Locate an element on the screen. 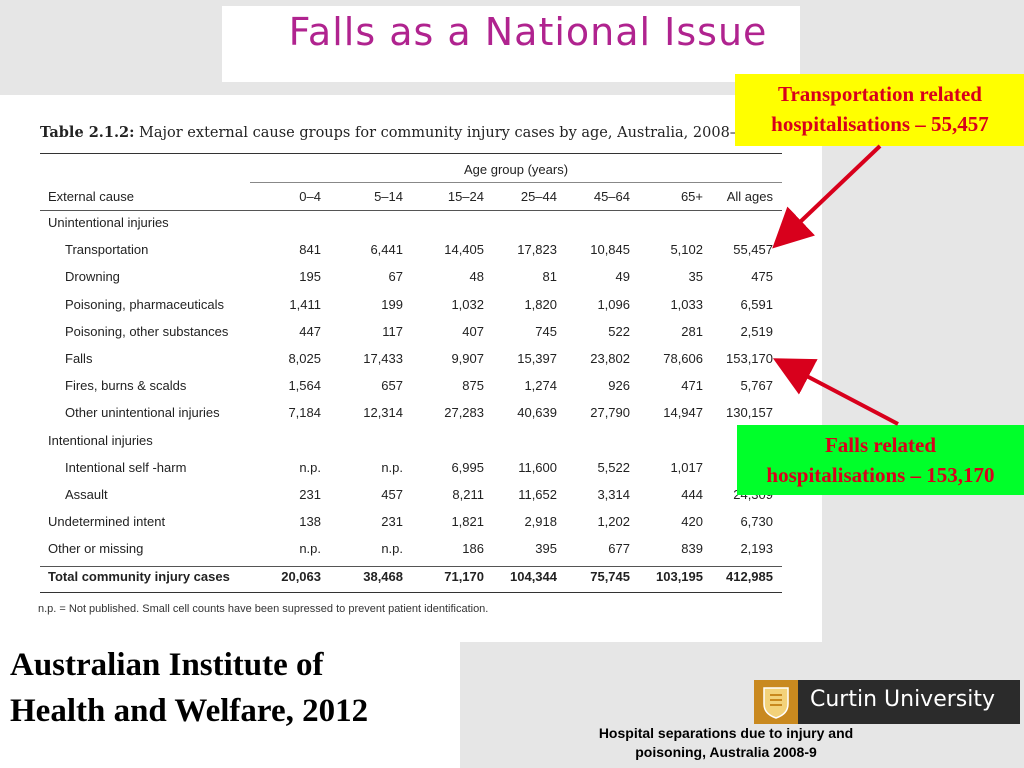 This screenshot has height=768, width=1024. table-cell: 522 is located at coordinates (619, 331).